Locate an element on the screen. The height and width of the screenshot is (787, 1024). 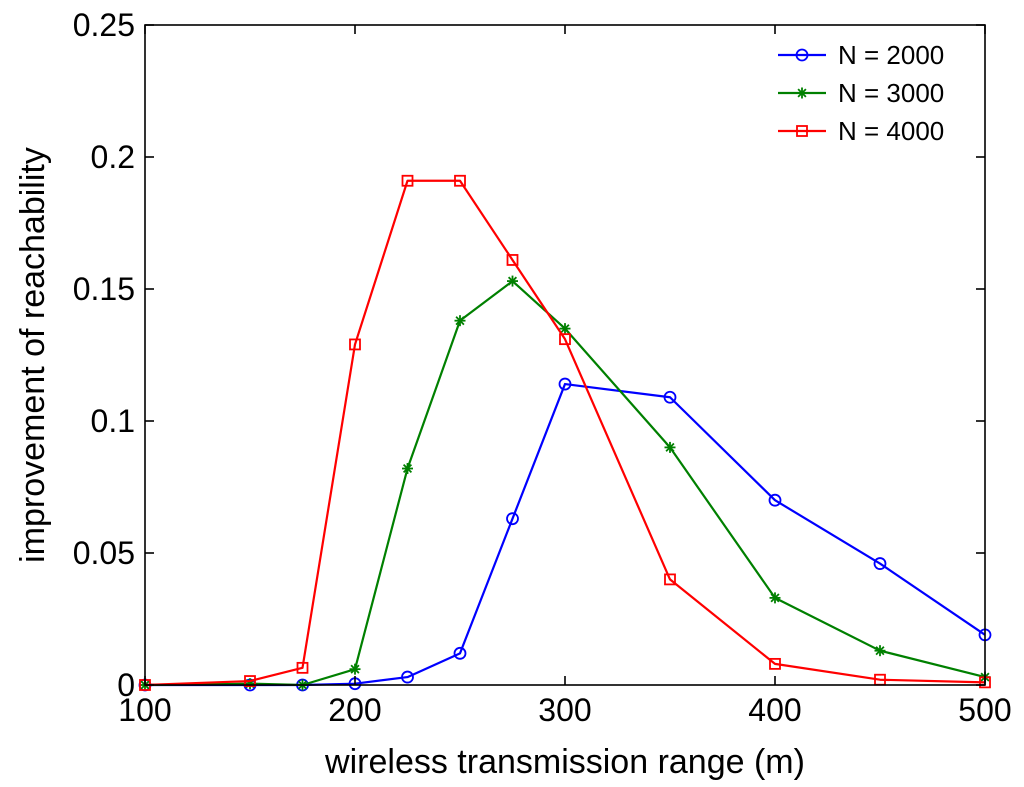
legend: N = 2000 N = 3000 N = 4000 is located at coordinates (861, 93).